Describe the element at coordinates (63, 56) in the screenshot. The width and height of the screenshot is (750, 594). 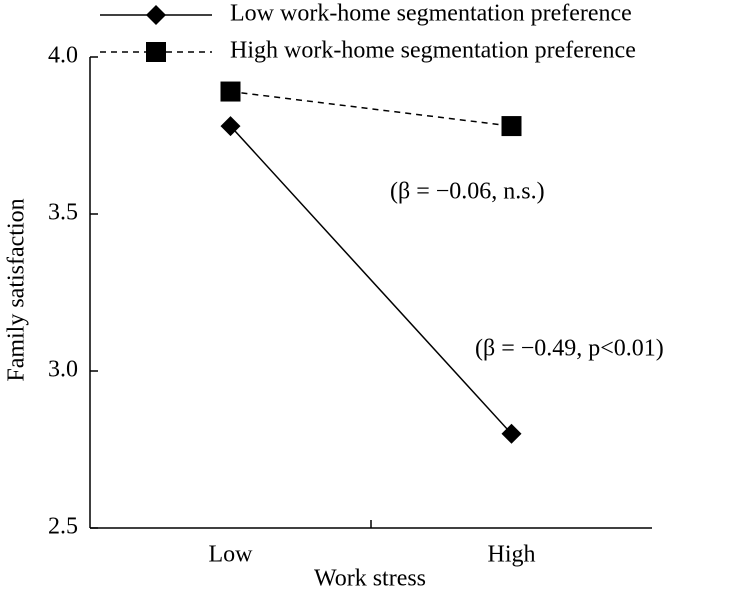
I see `y-tick-label: 4.0` at that location.